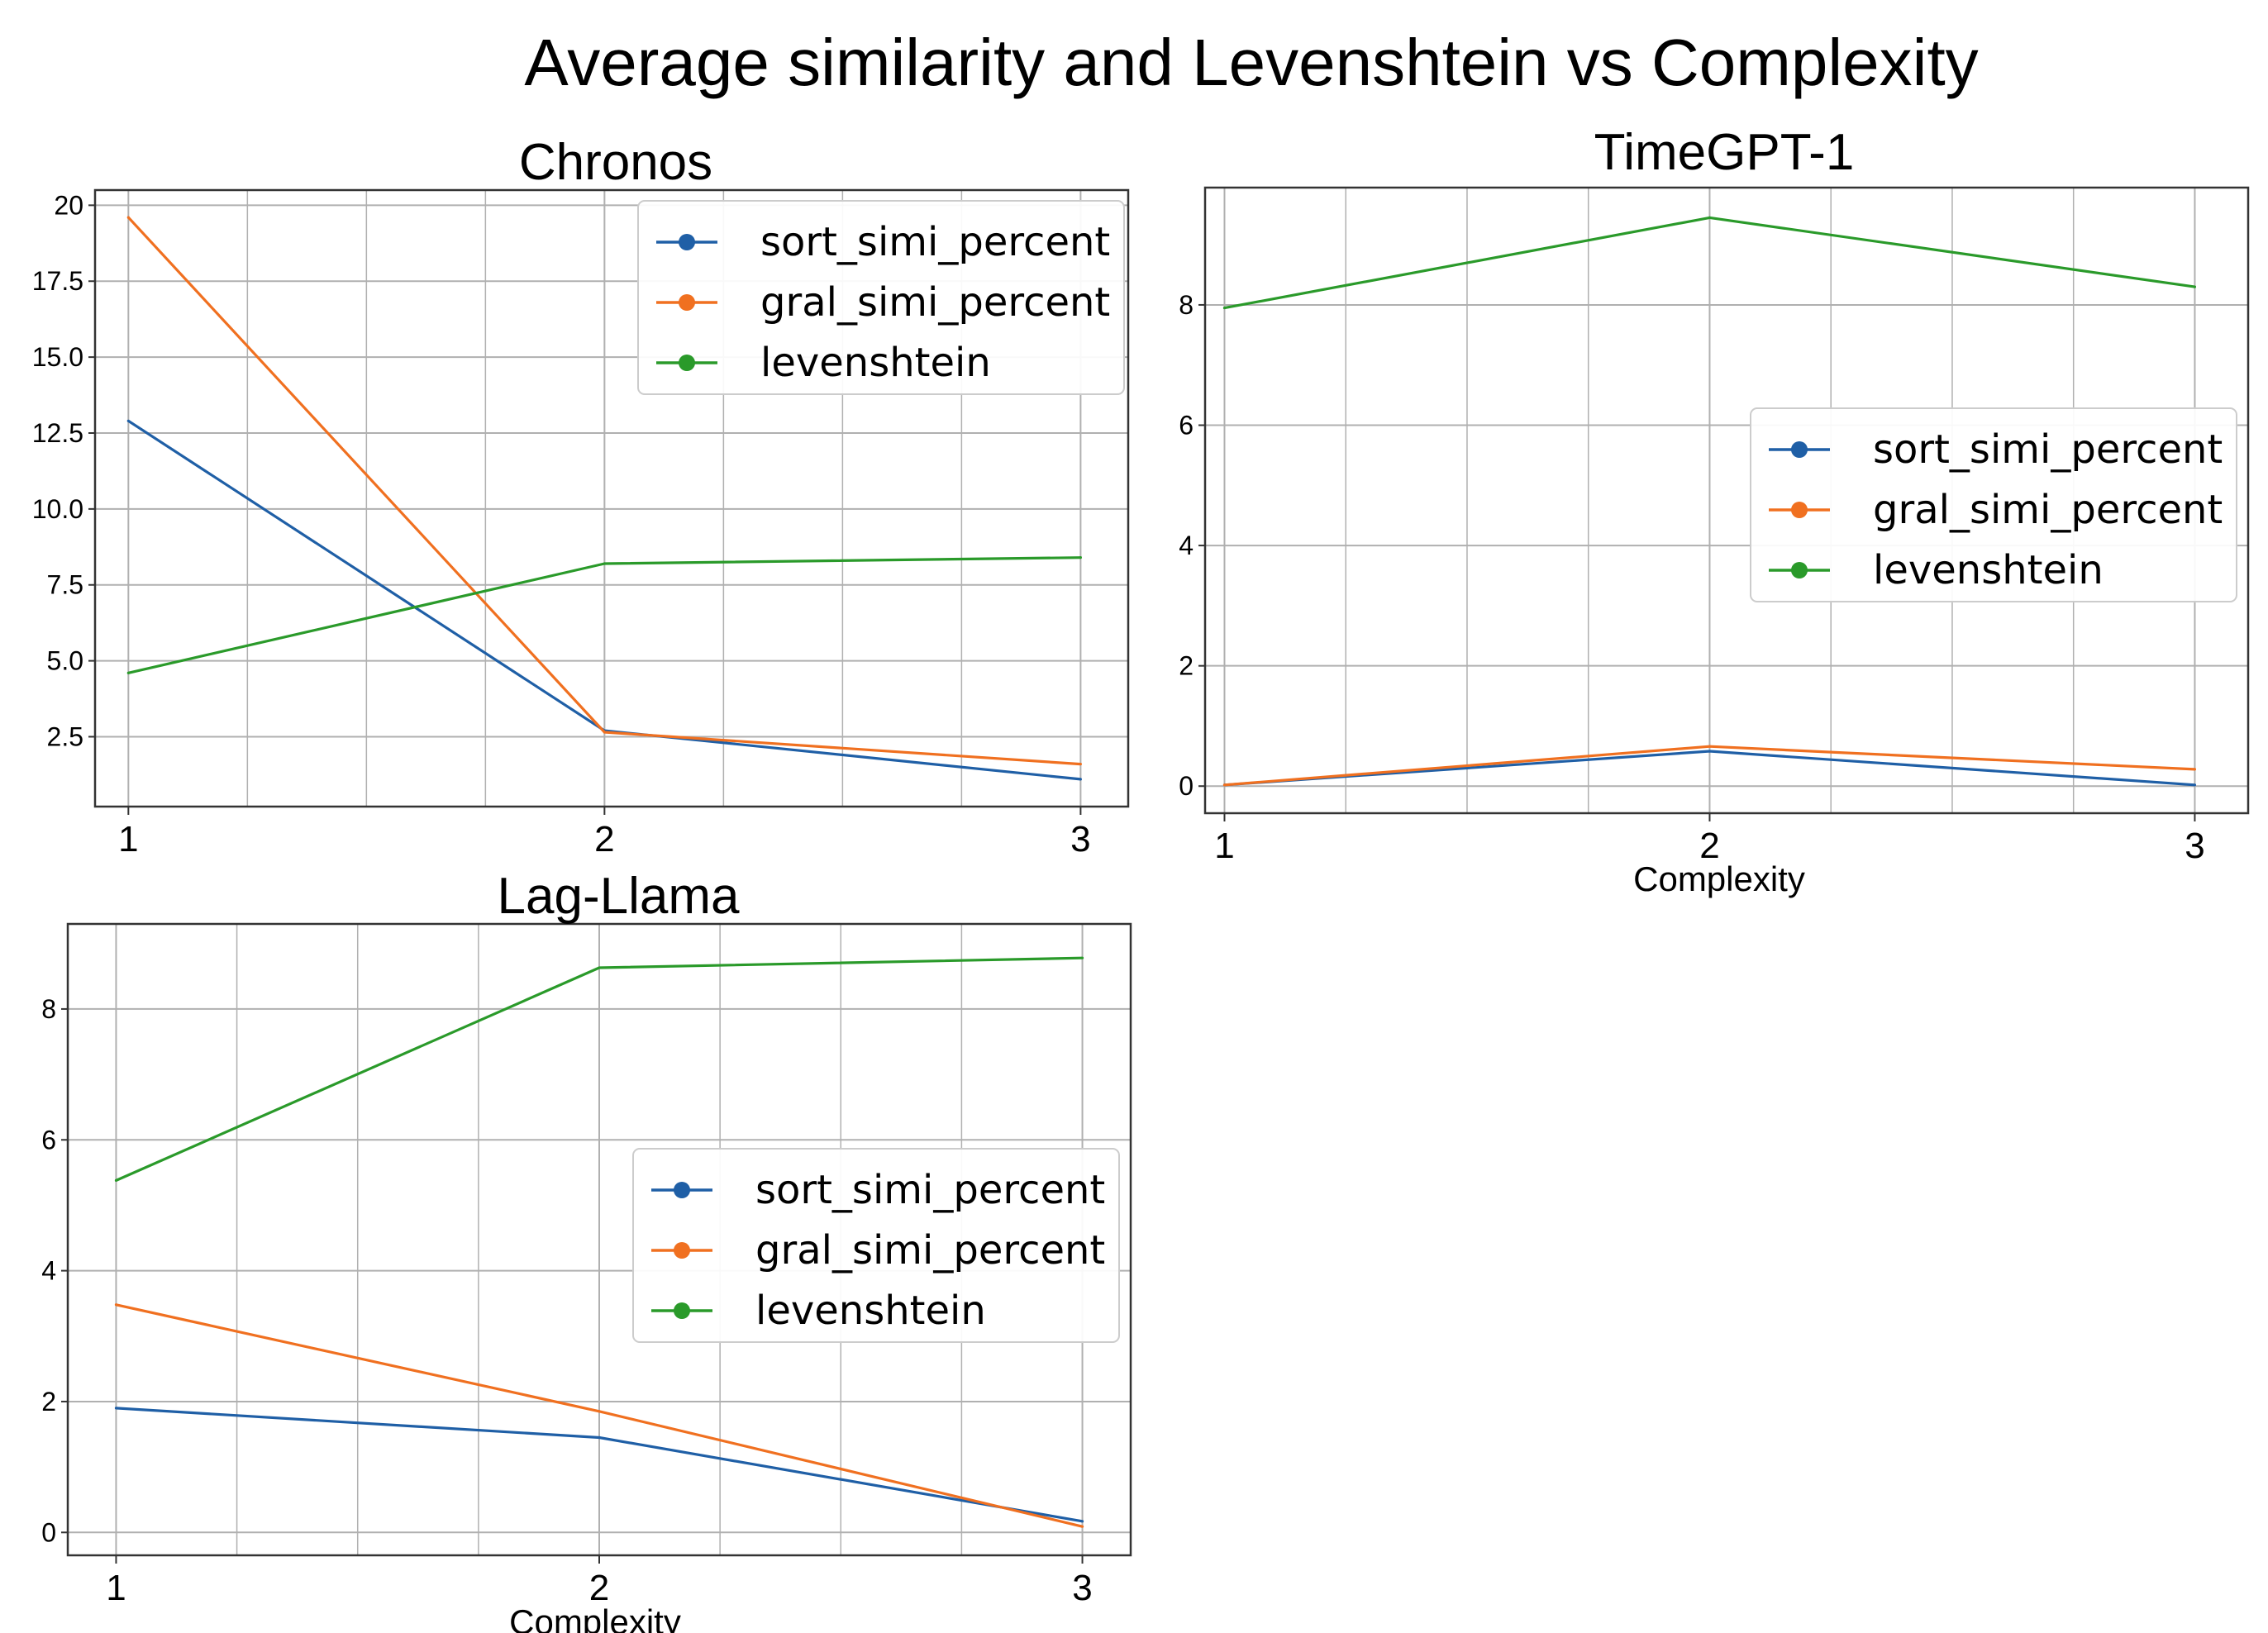 This screenshot has height=1633, width=2268. I want to click on y-tick-label: 5.0, so click(65, 661).